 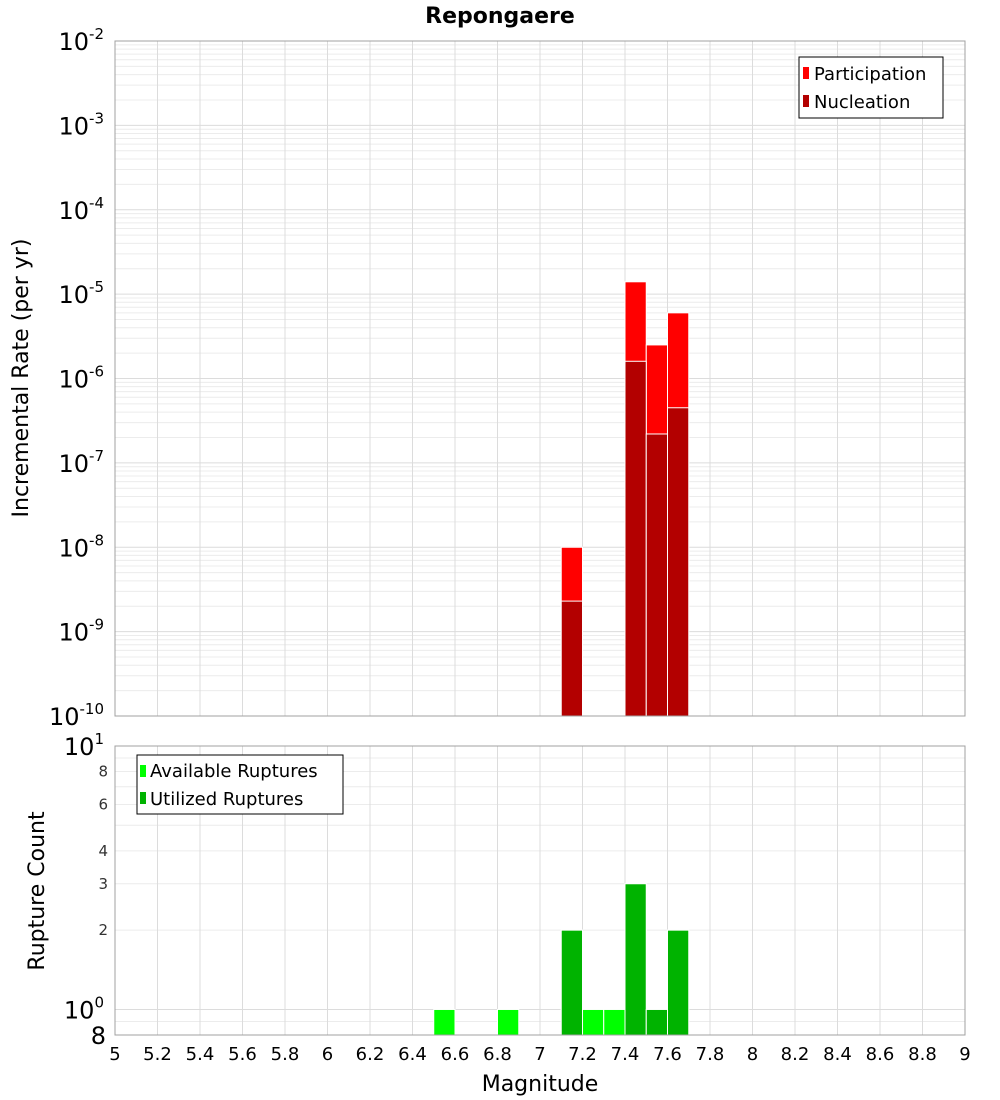 I want to click on bottom-y-tick-label-minor: 3, so click(x=103, y=884).